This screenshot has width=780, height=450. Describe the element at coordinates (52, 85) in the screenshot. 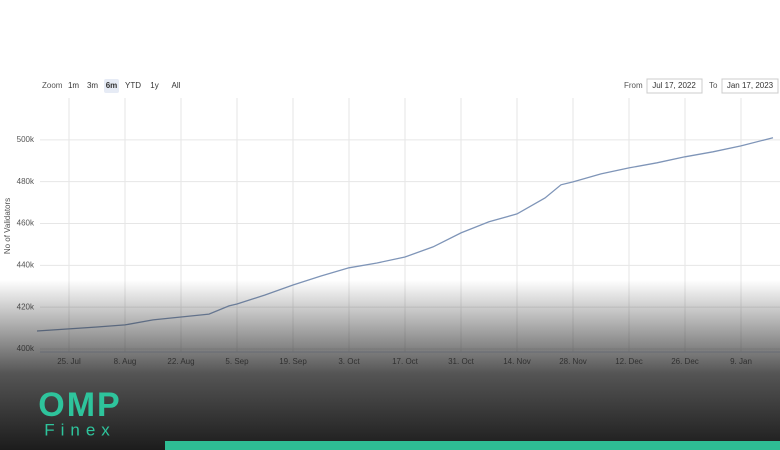

I see `zoom-label: Zoom` at that location.